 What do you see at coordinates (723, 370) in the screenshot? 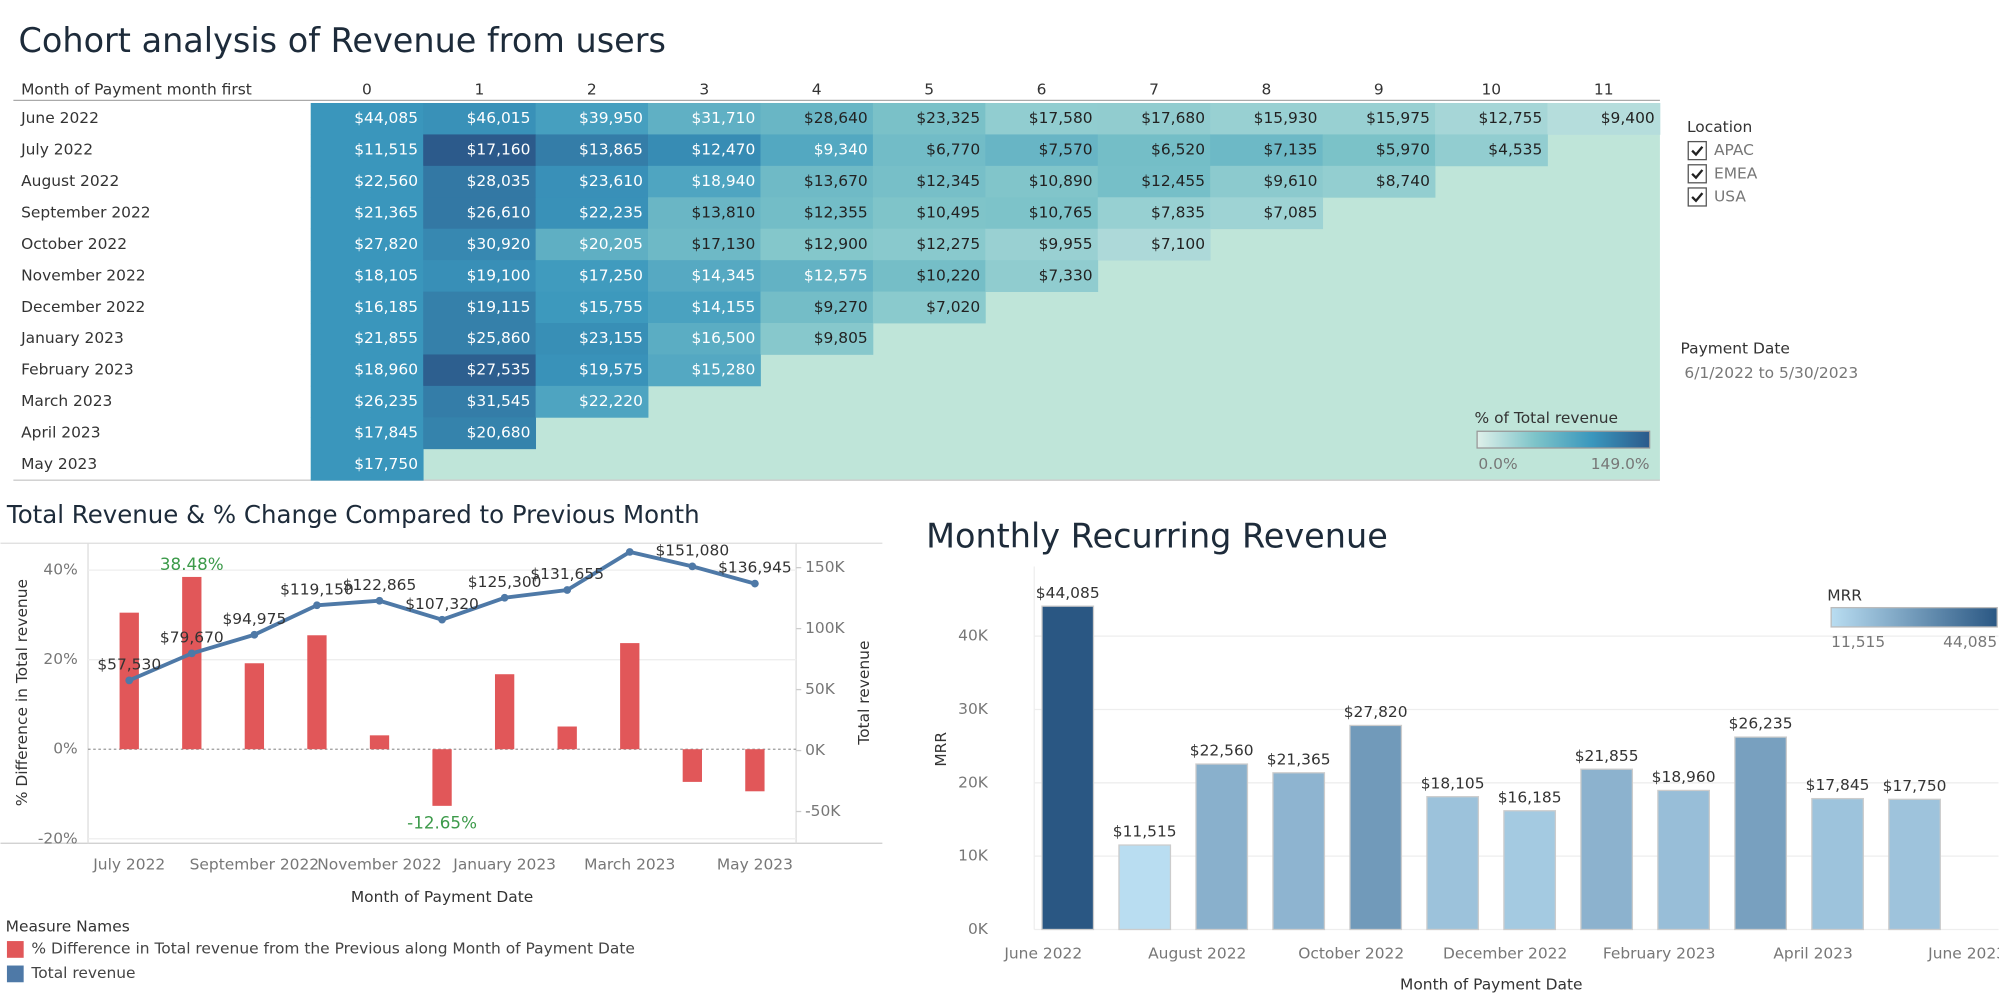
I see `cell-label: $15,280` at bounding box center [723, 370].